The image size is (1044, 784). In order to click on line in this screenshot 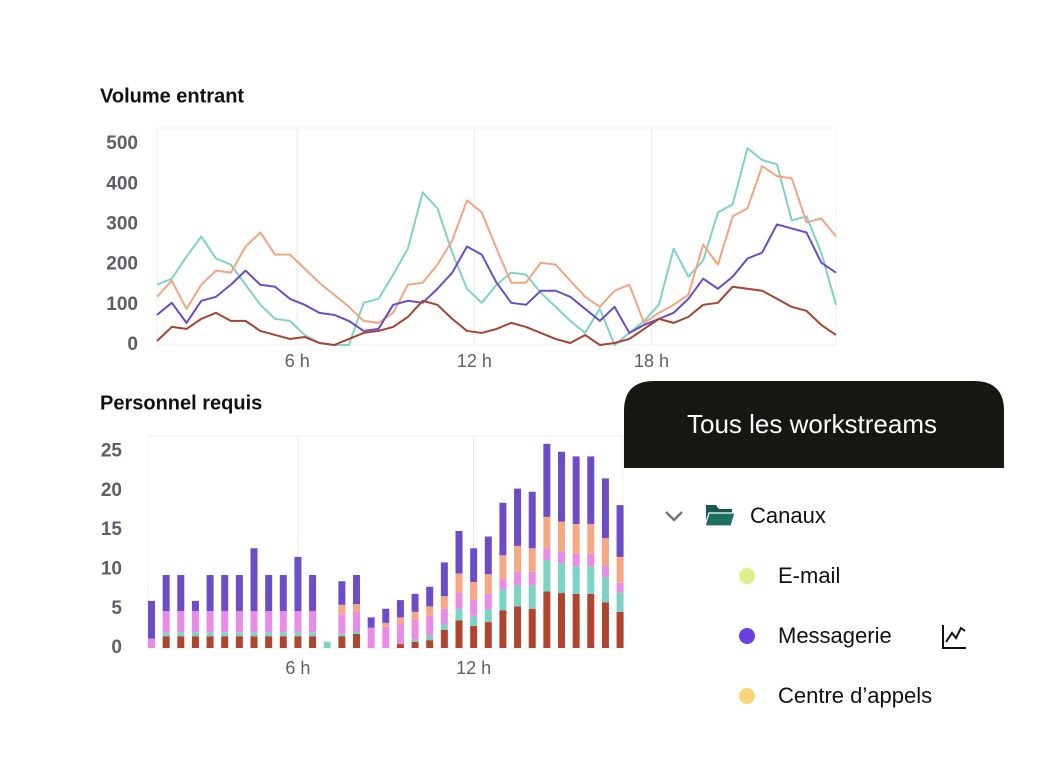, I will do `click(496, 244)`.